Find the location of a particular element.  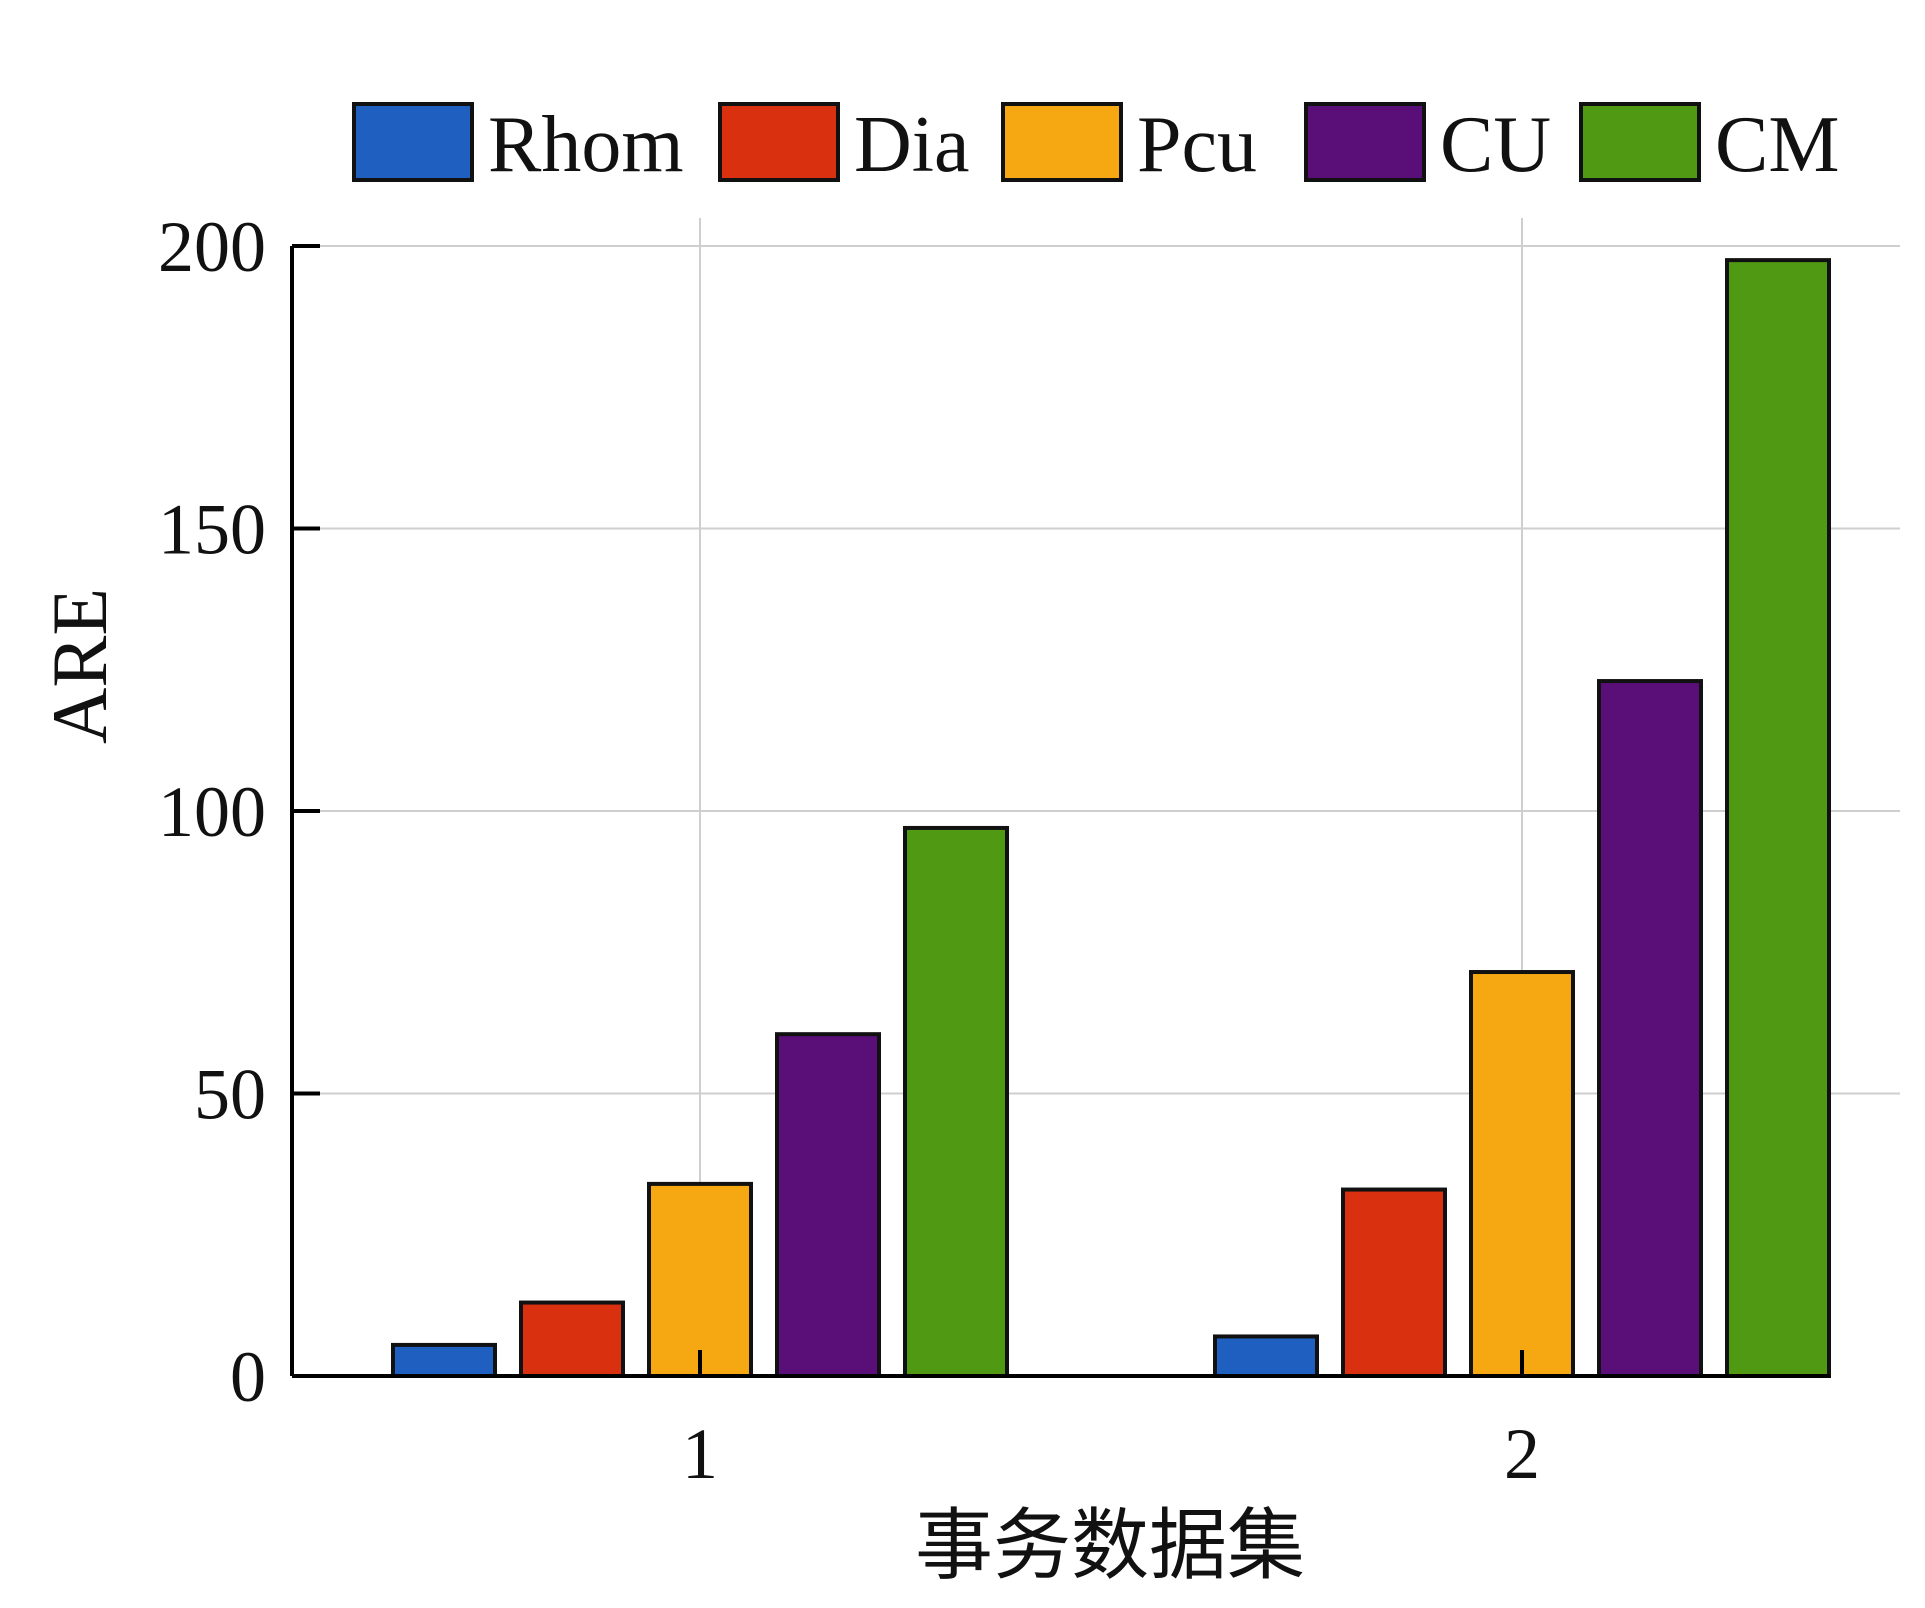

legend-swatch-CU is located at coordinates (1365, 142).